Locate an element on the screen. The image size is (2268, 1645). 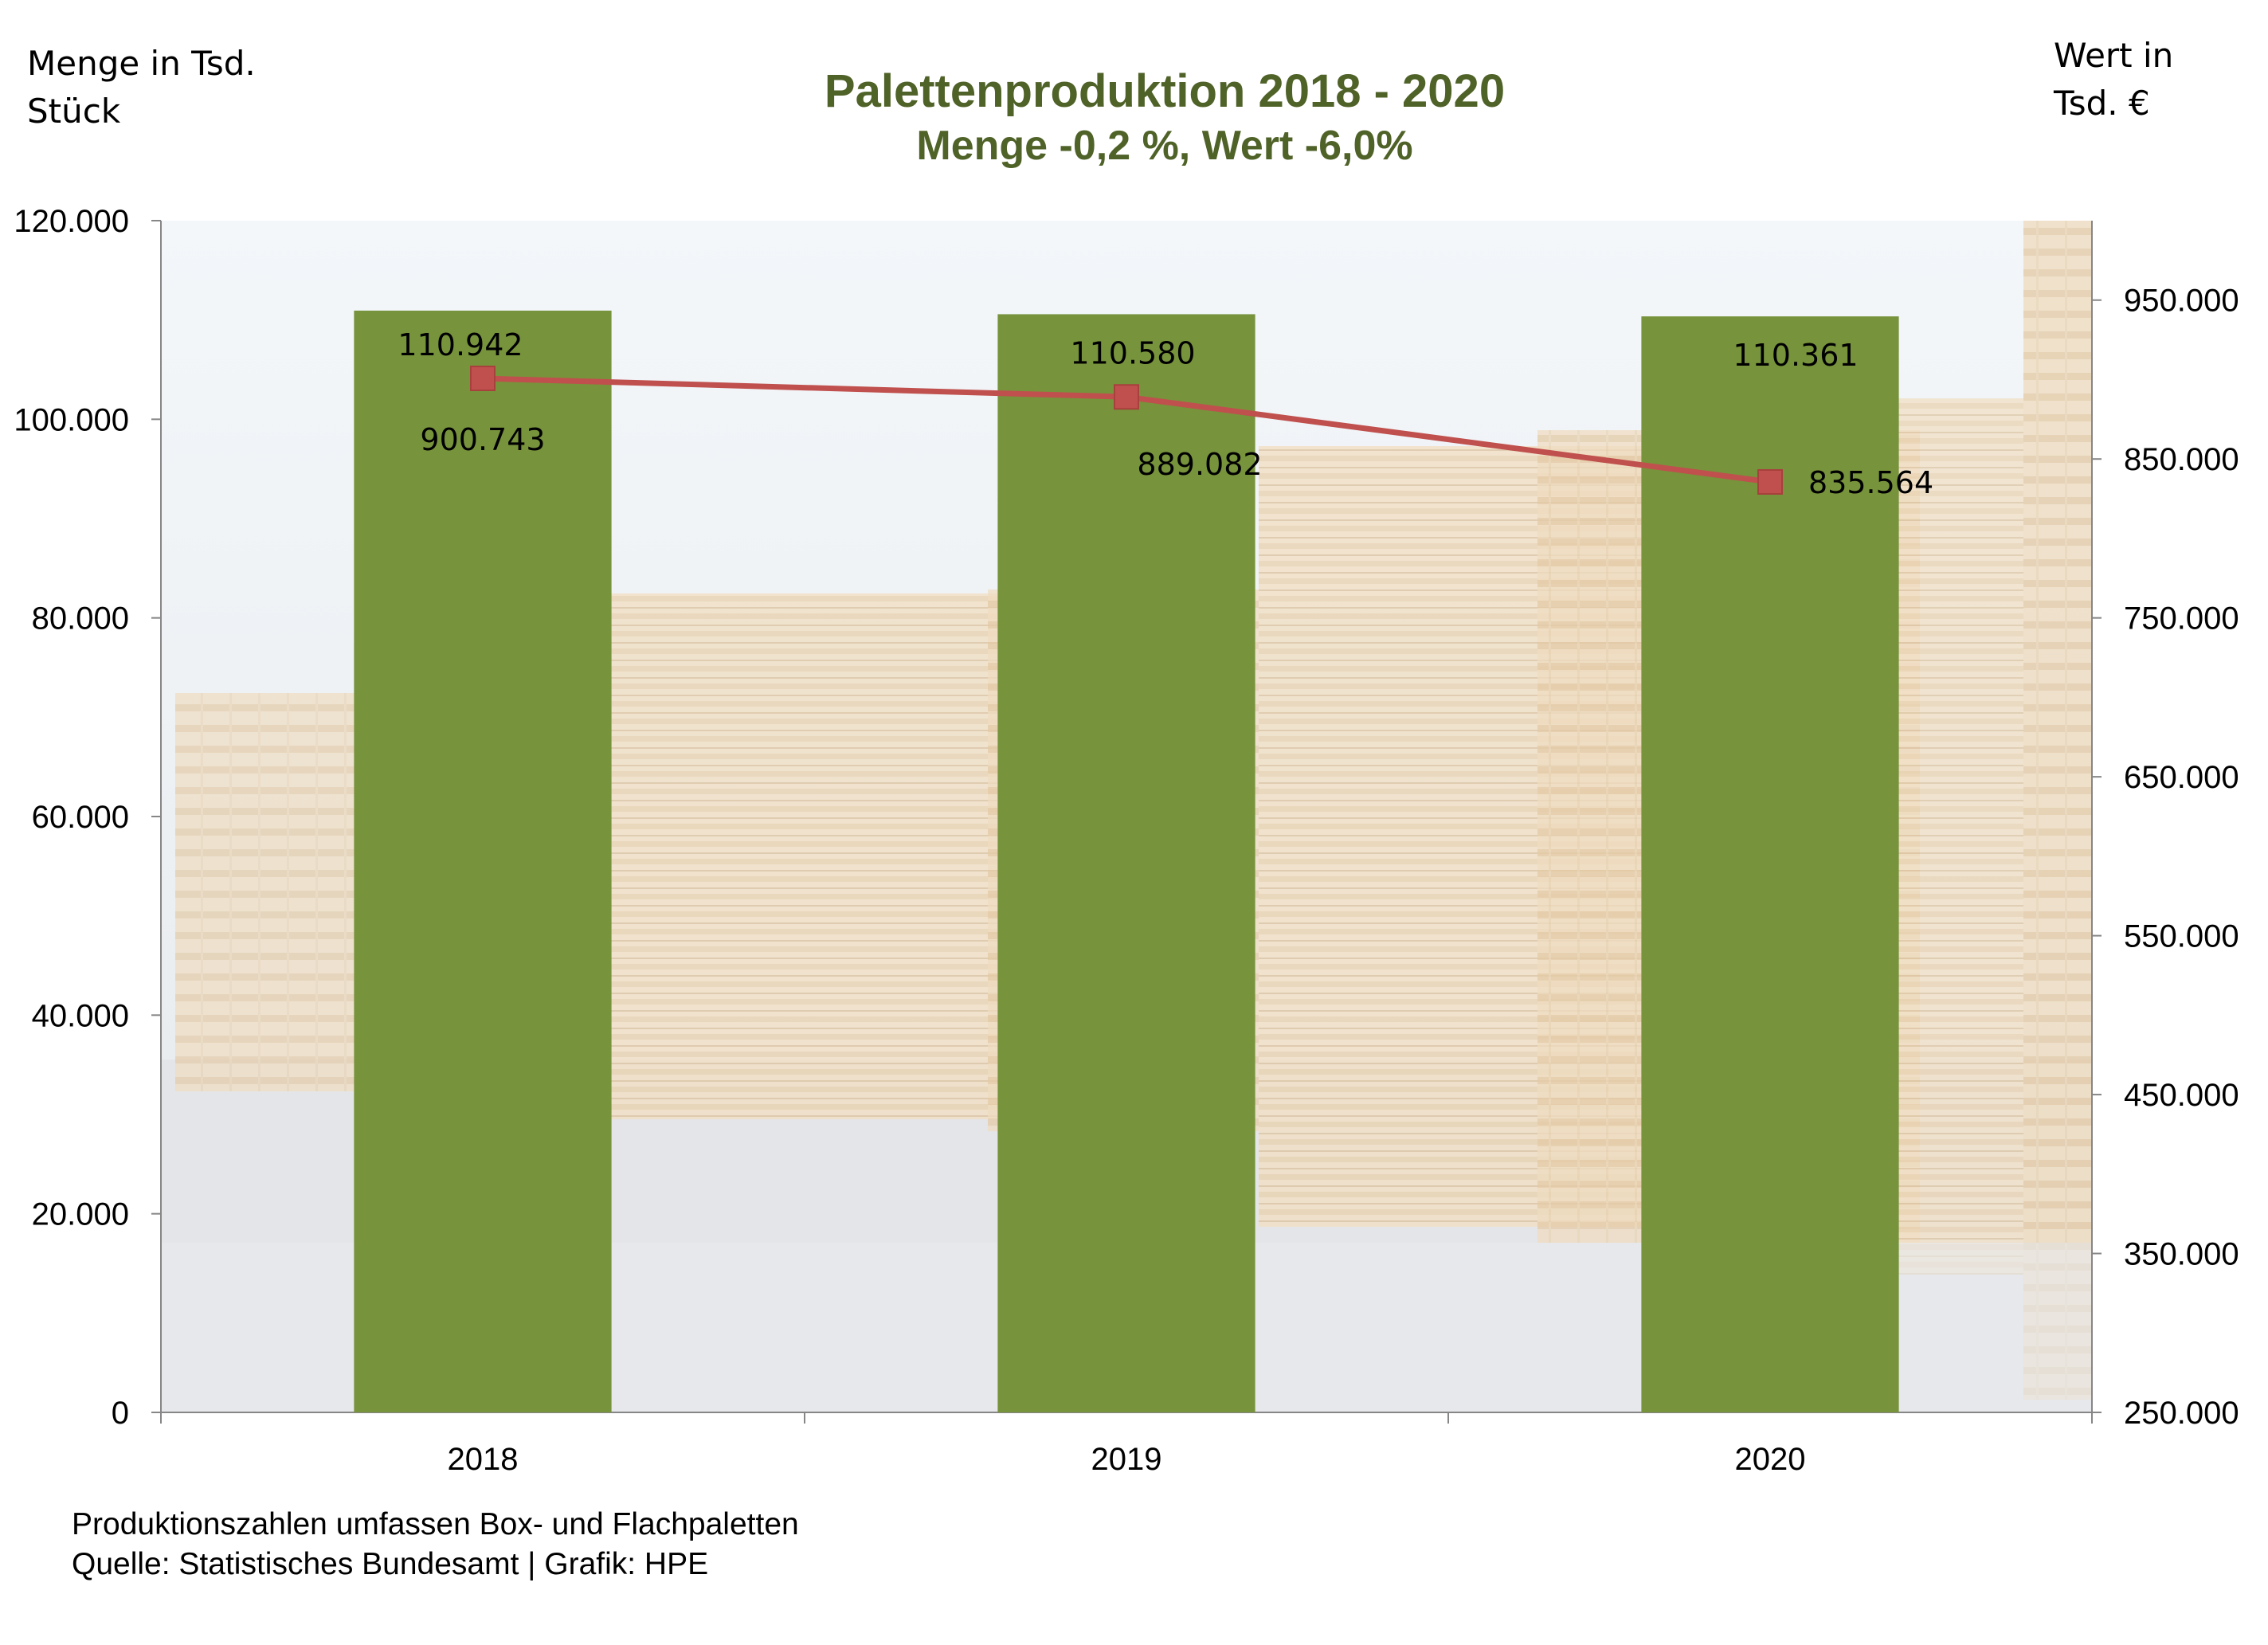
line-series is located at coordinates (1127, 430).